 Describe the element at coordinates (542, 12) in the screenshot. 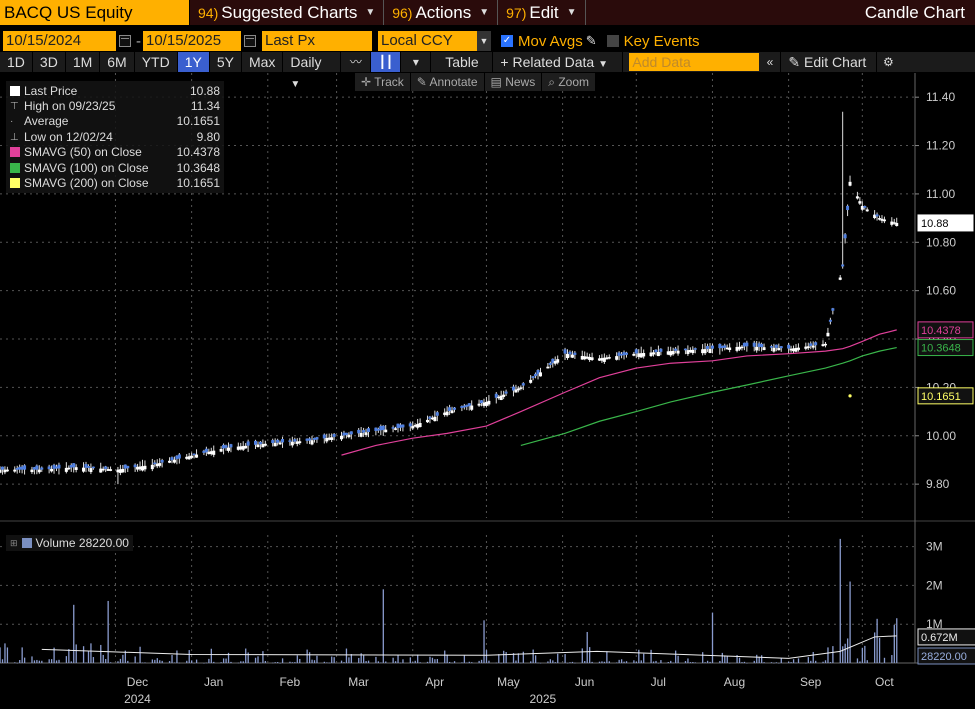

I see `edit-menu: 97) Edit ▼` at that location.